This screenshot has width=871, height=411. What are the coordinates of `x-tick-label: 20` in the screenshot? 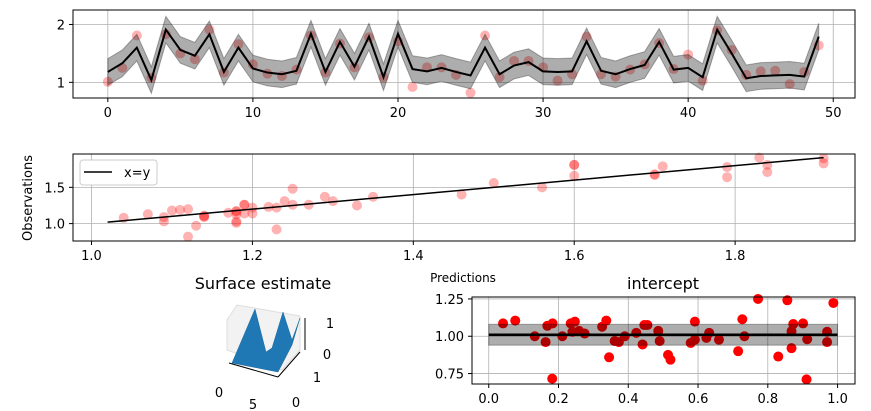 It's located at (398, 113).